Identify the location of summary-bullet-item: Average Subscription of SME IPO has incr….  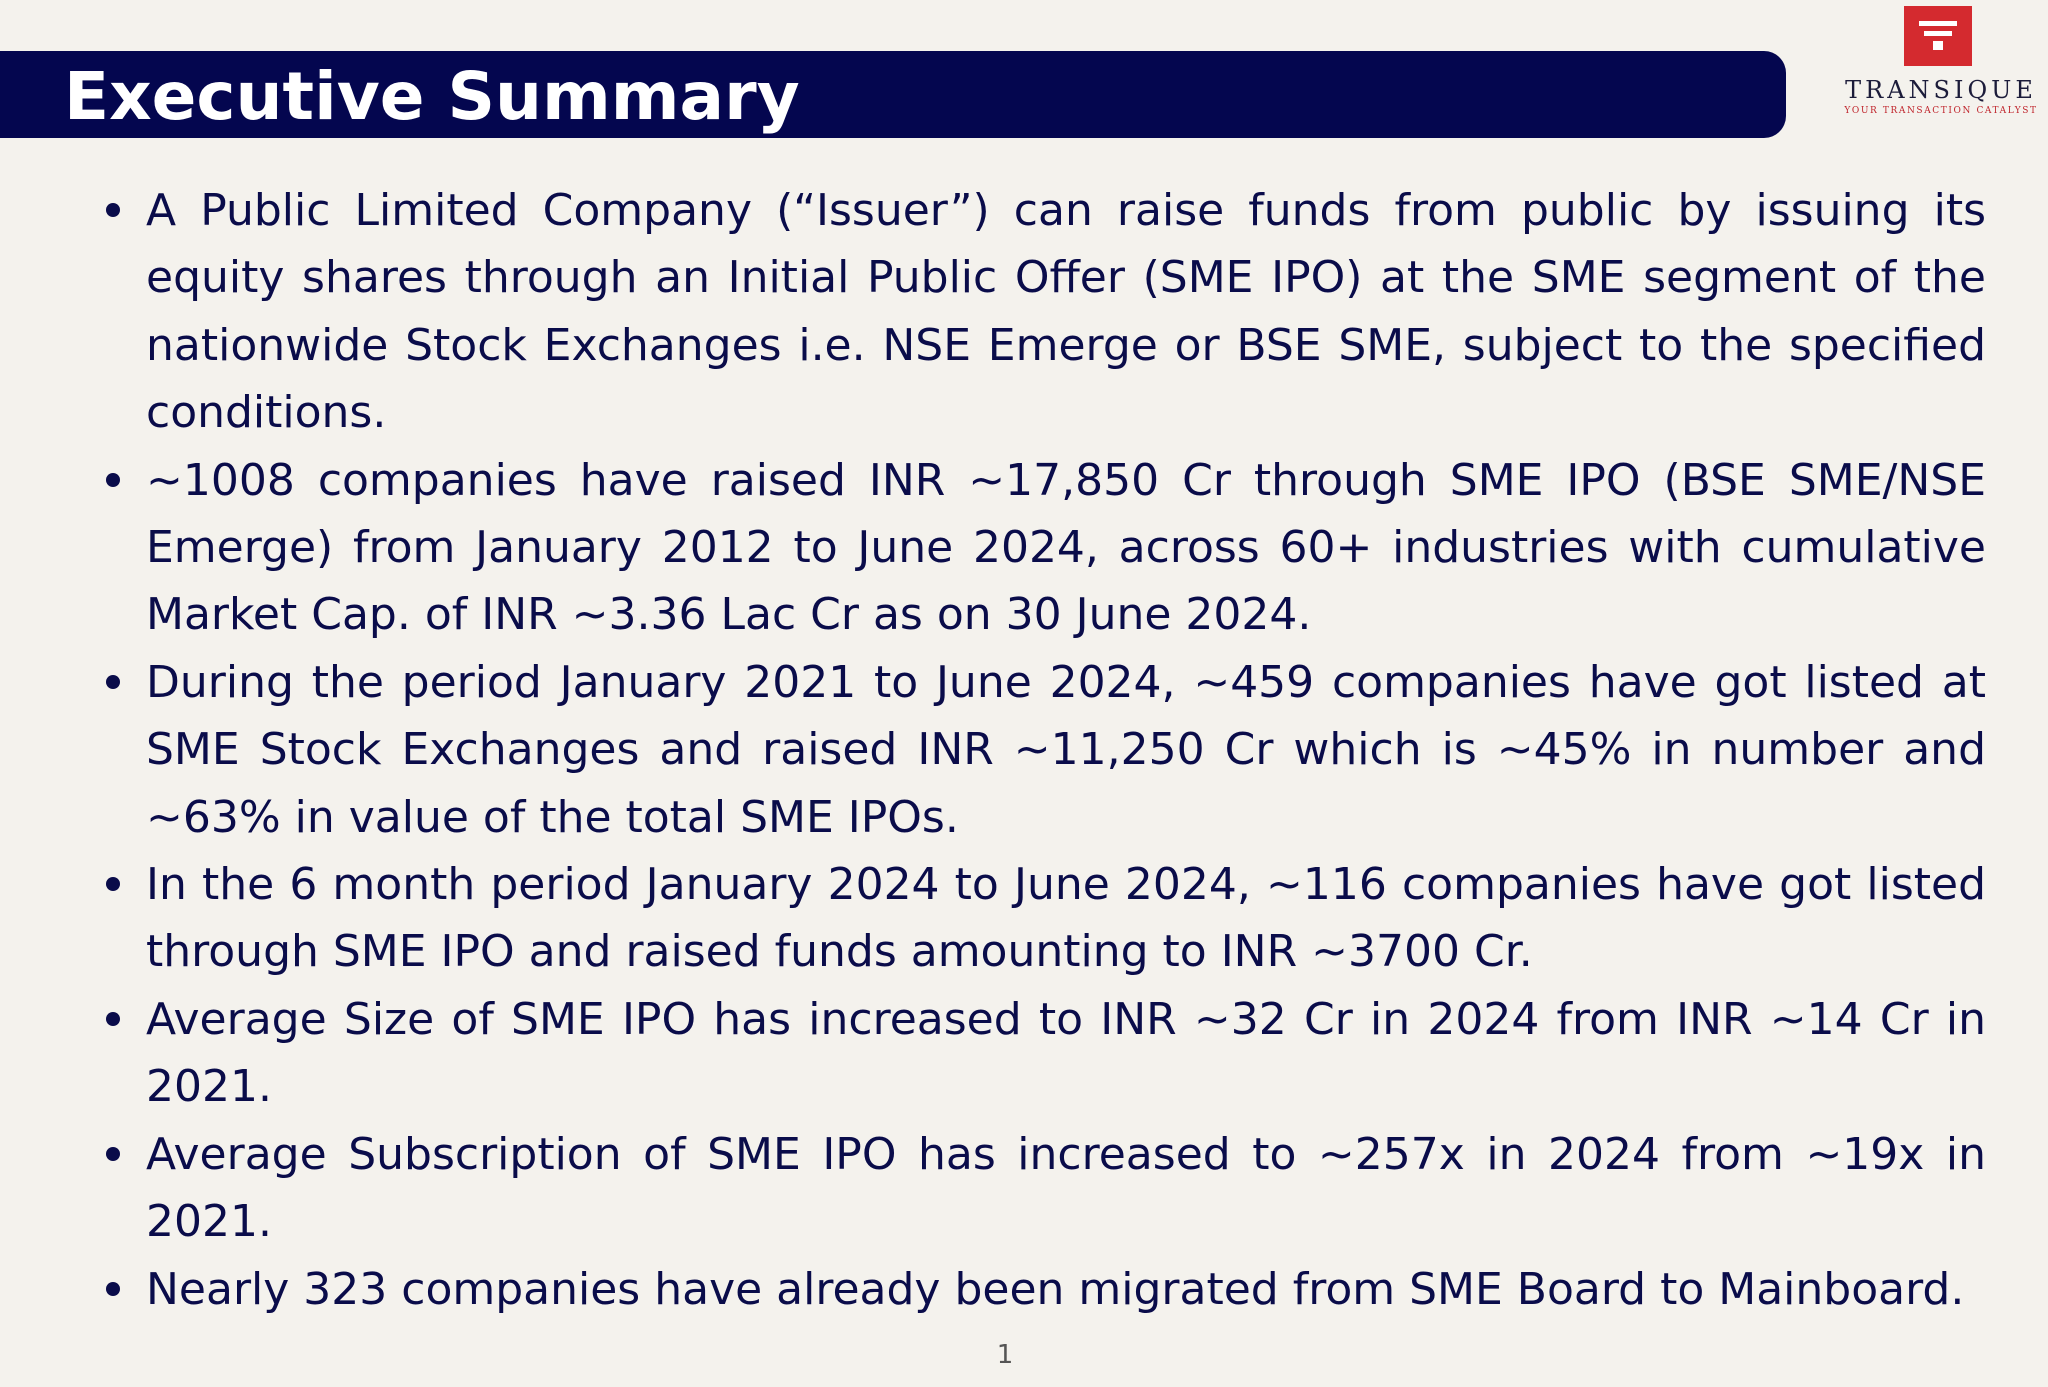
(1046, 1188).